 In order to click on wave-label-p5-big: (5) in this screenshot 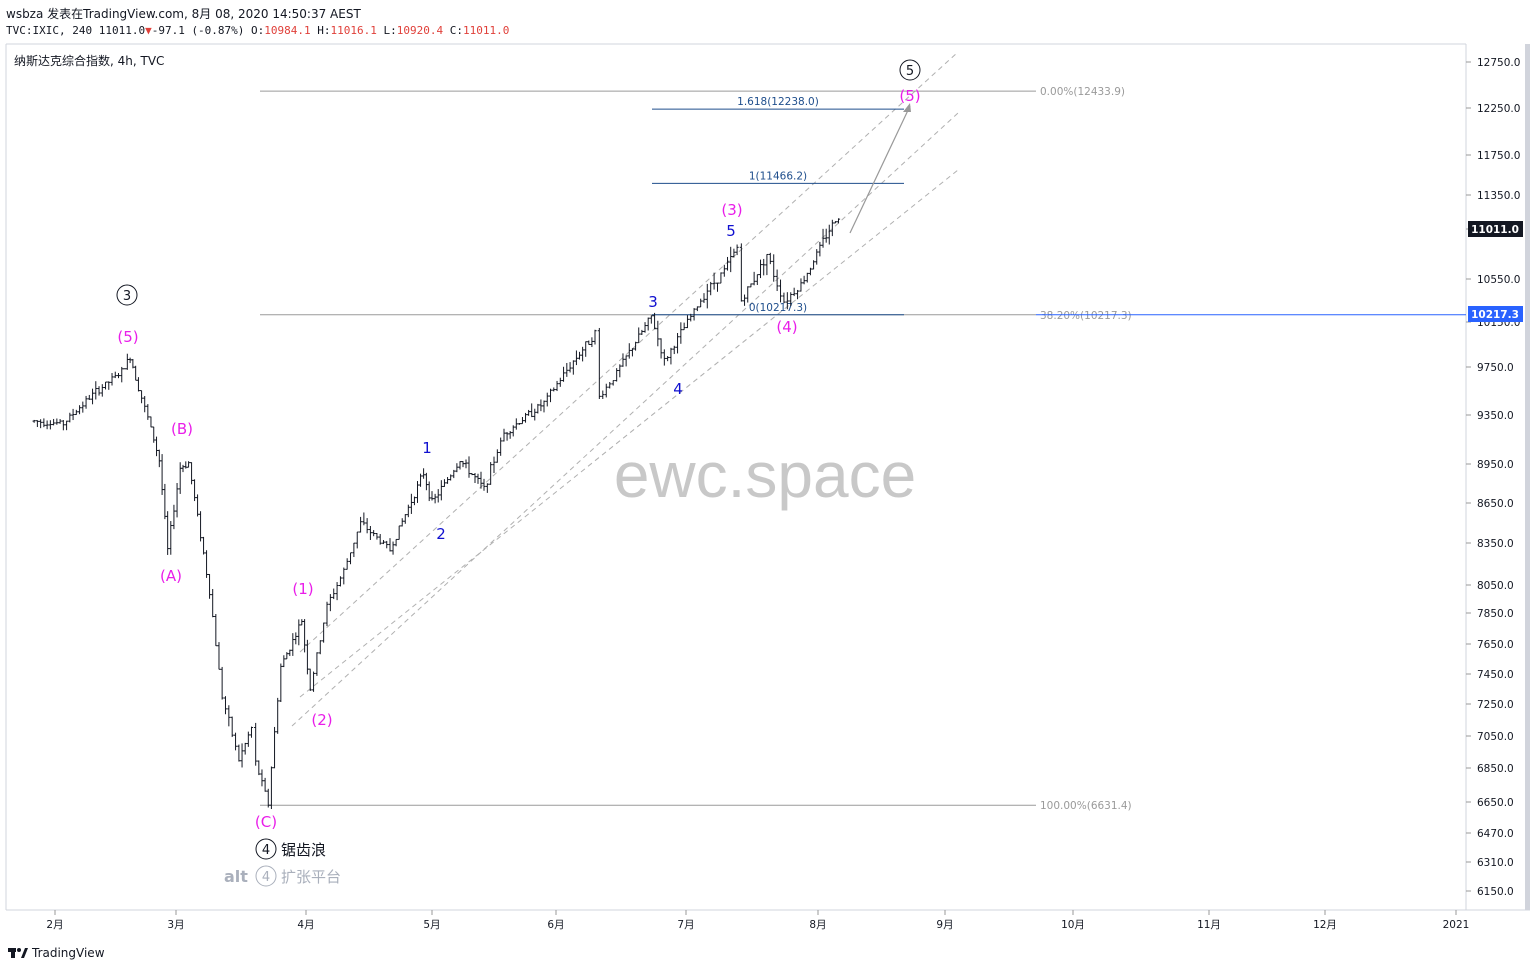, I will do `click(909, 96)`.